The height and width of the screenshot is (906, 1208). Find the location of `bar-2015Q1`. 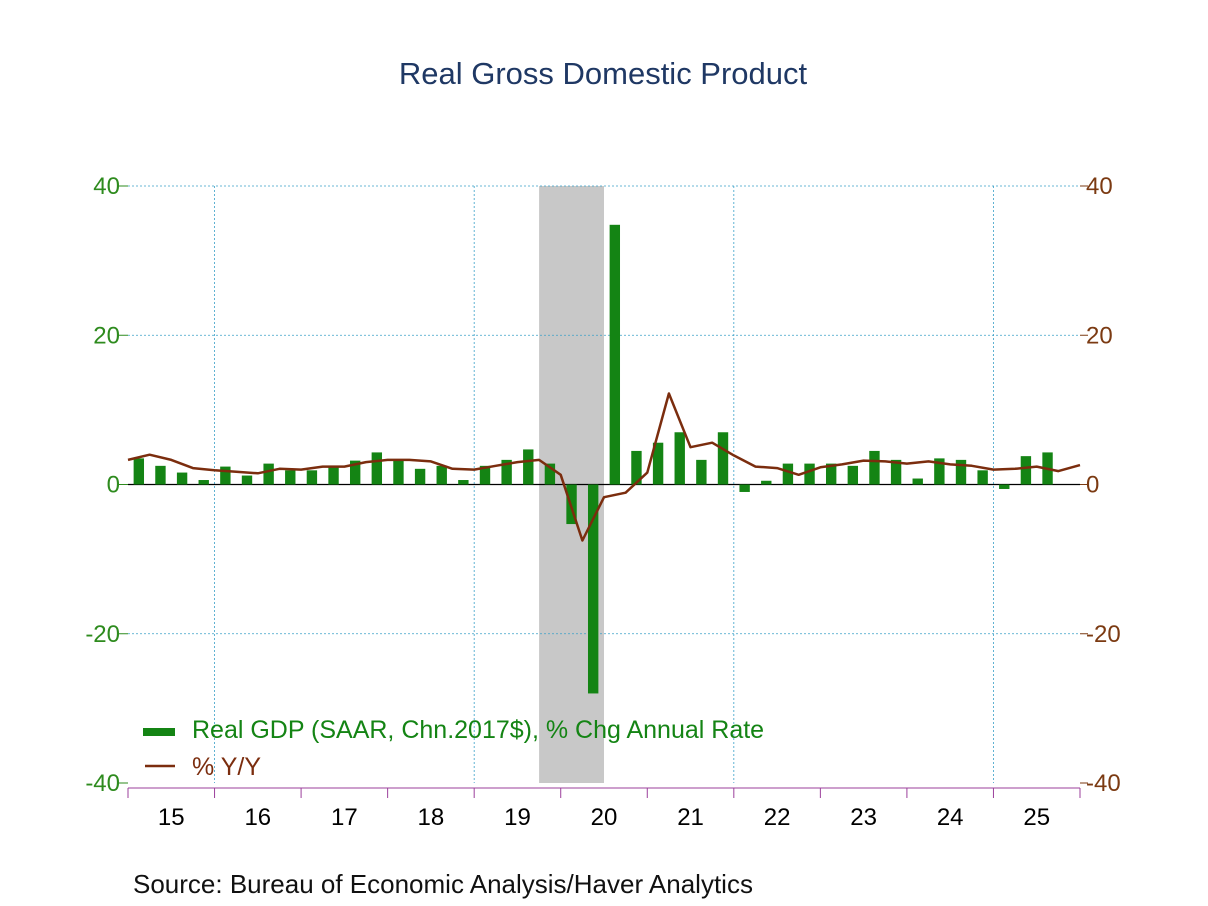

bar-2015Q1 is located at coordinates (139, 471).